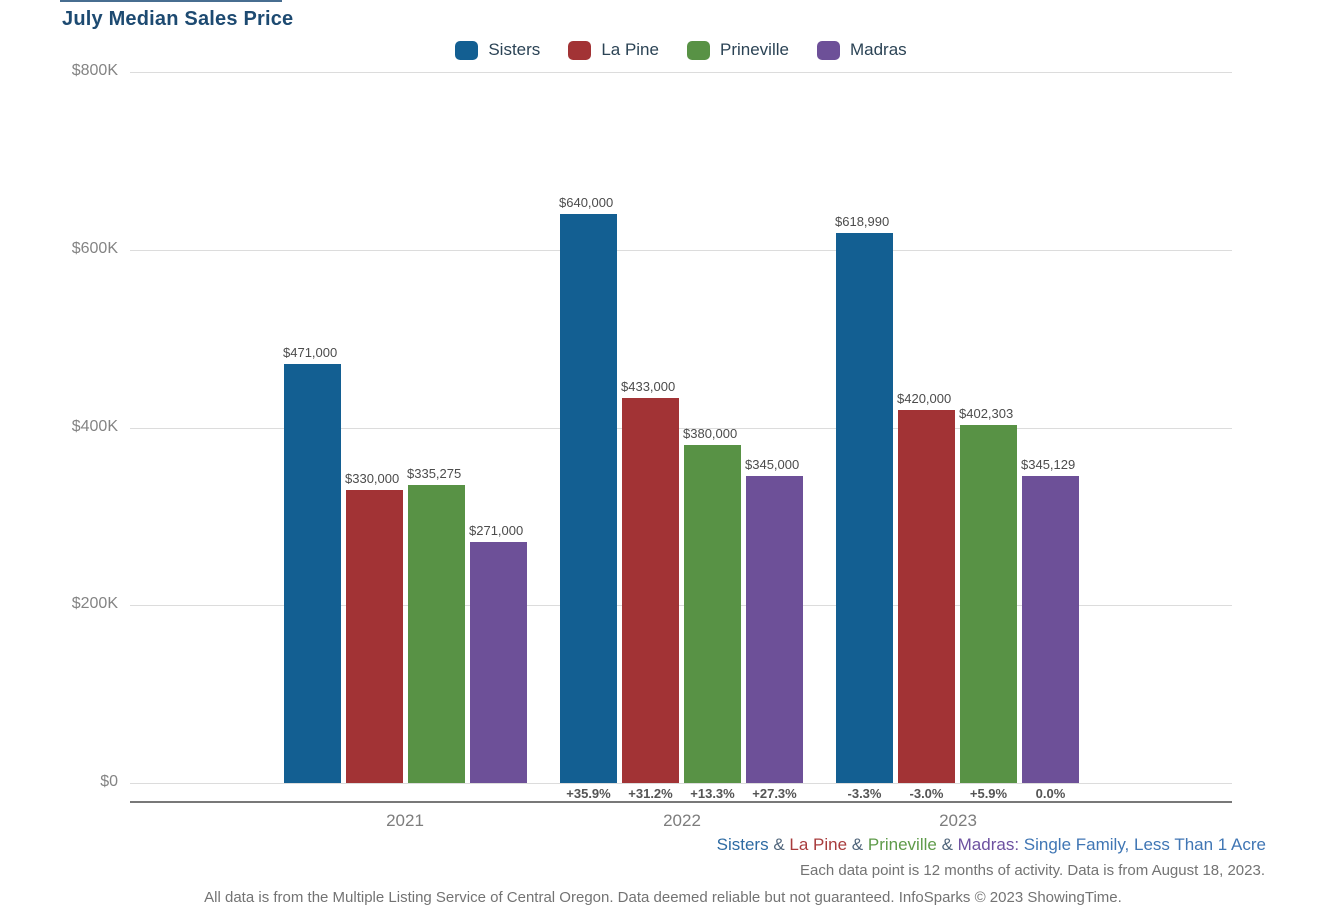  I want to click on bar-la-pine-2021, so click(374, 636).